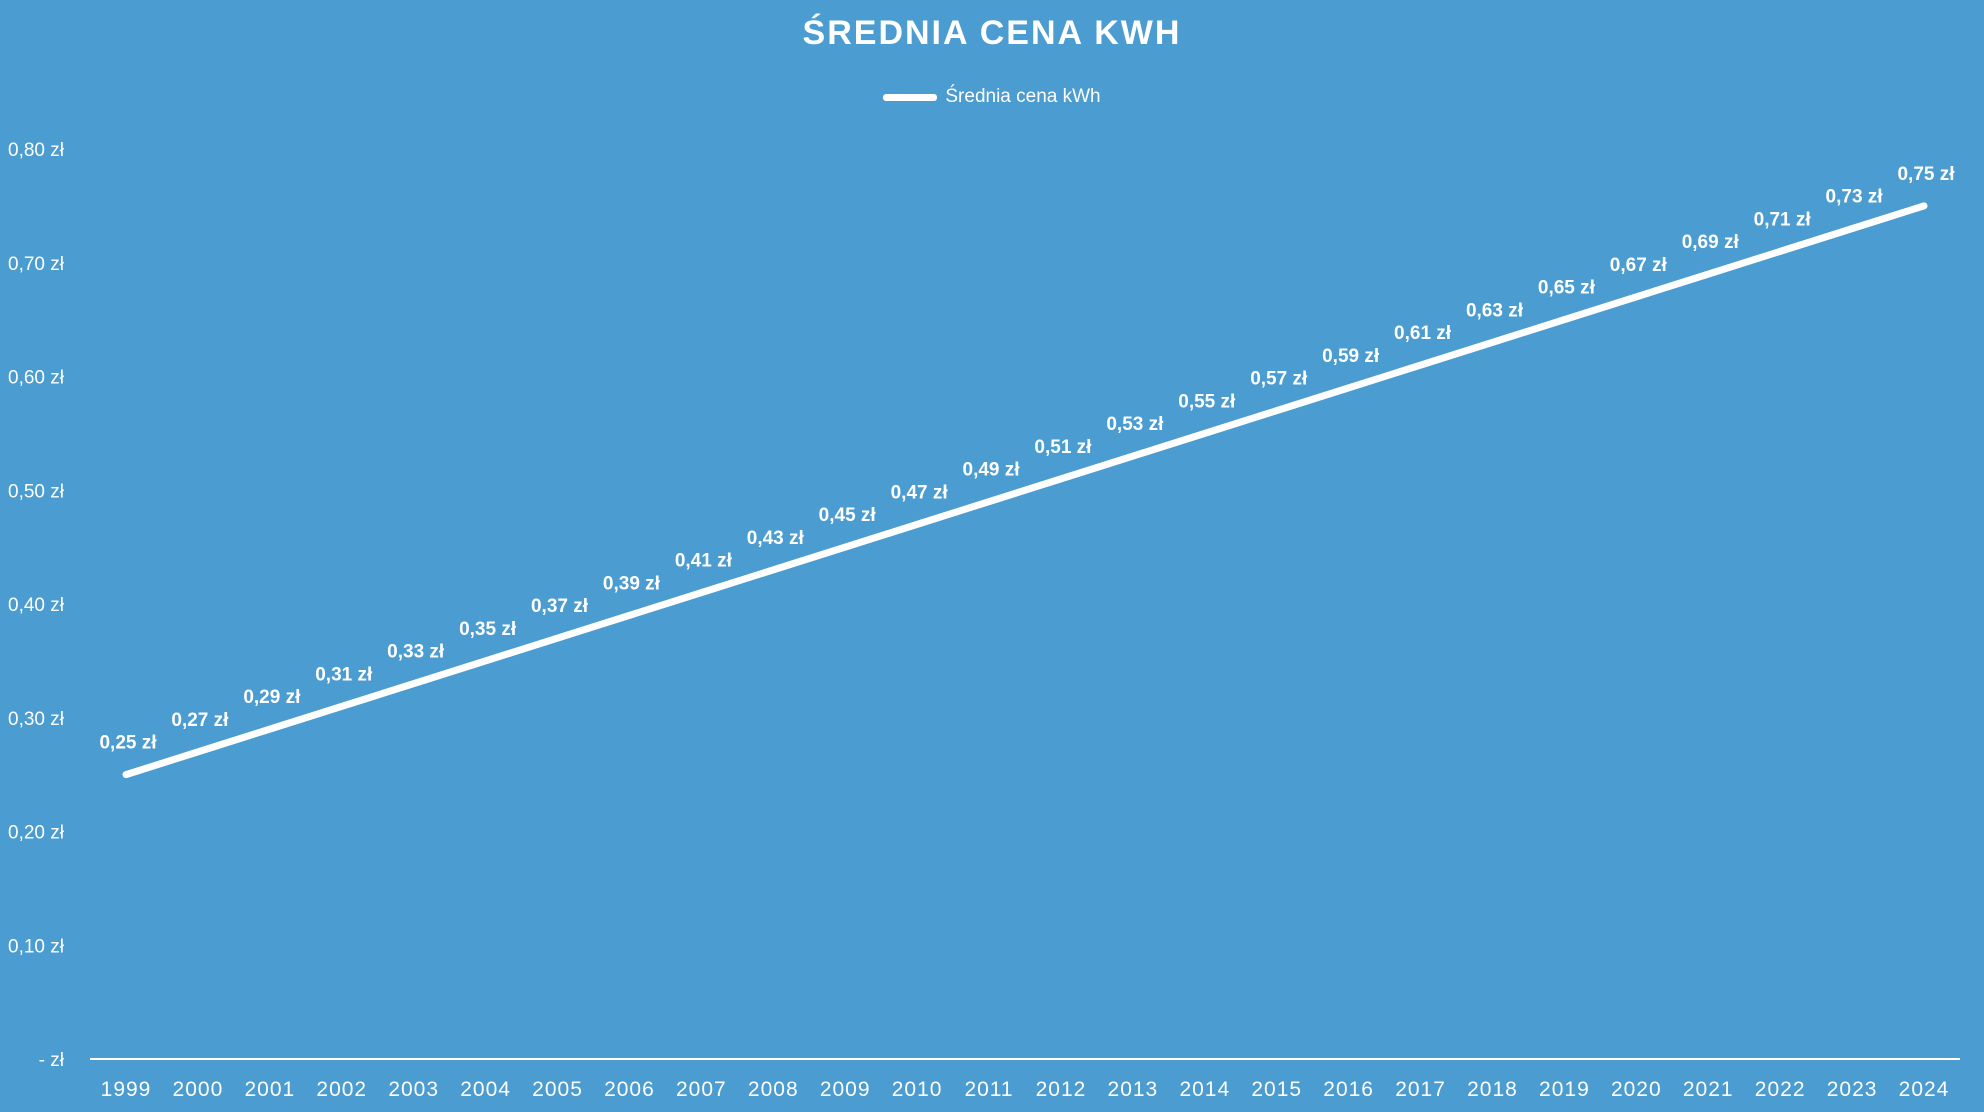  What do you see at coordinates (1276, 1089) in the screenshot?
I see `x-tick-label: 2015` at bounding box center [1276, 1089].